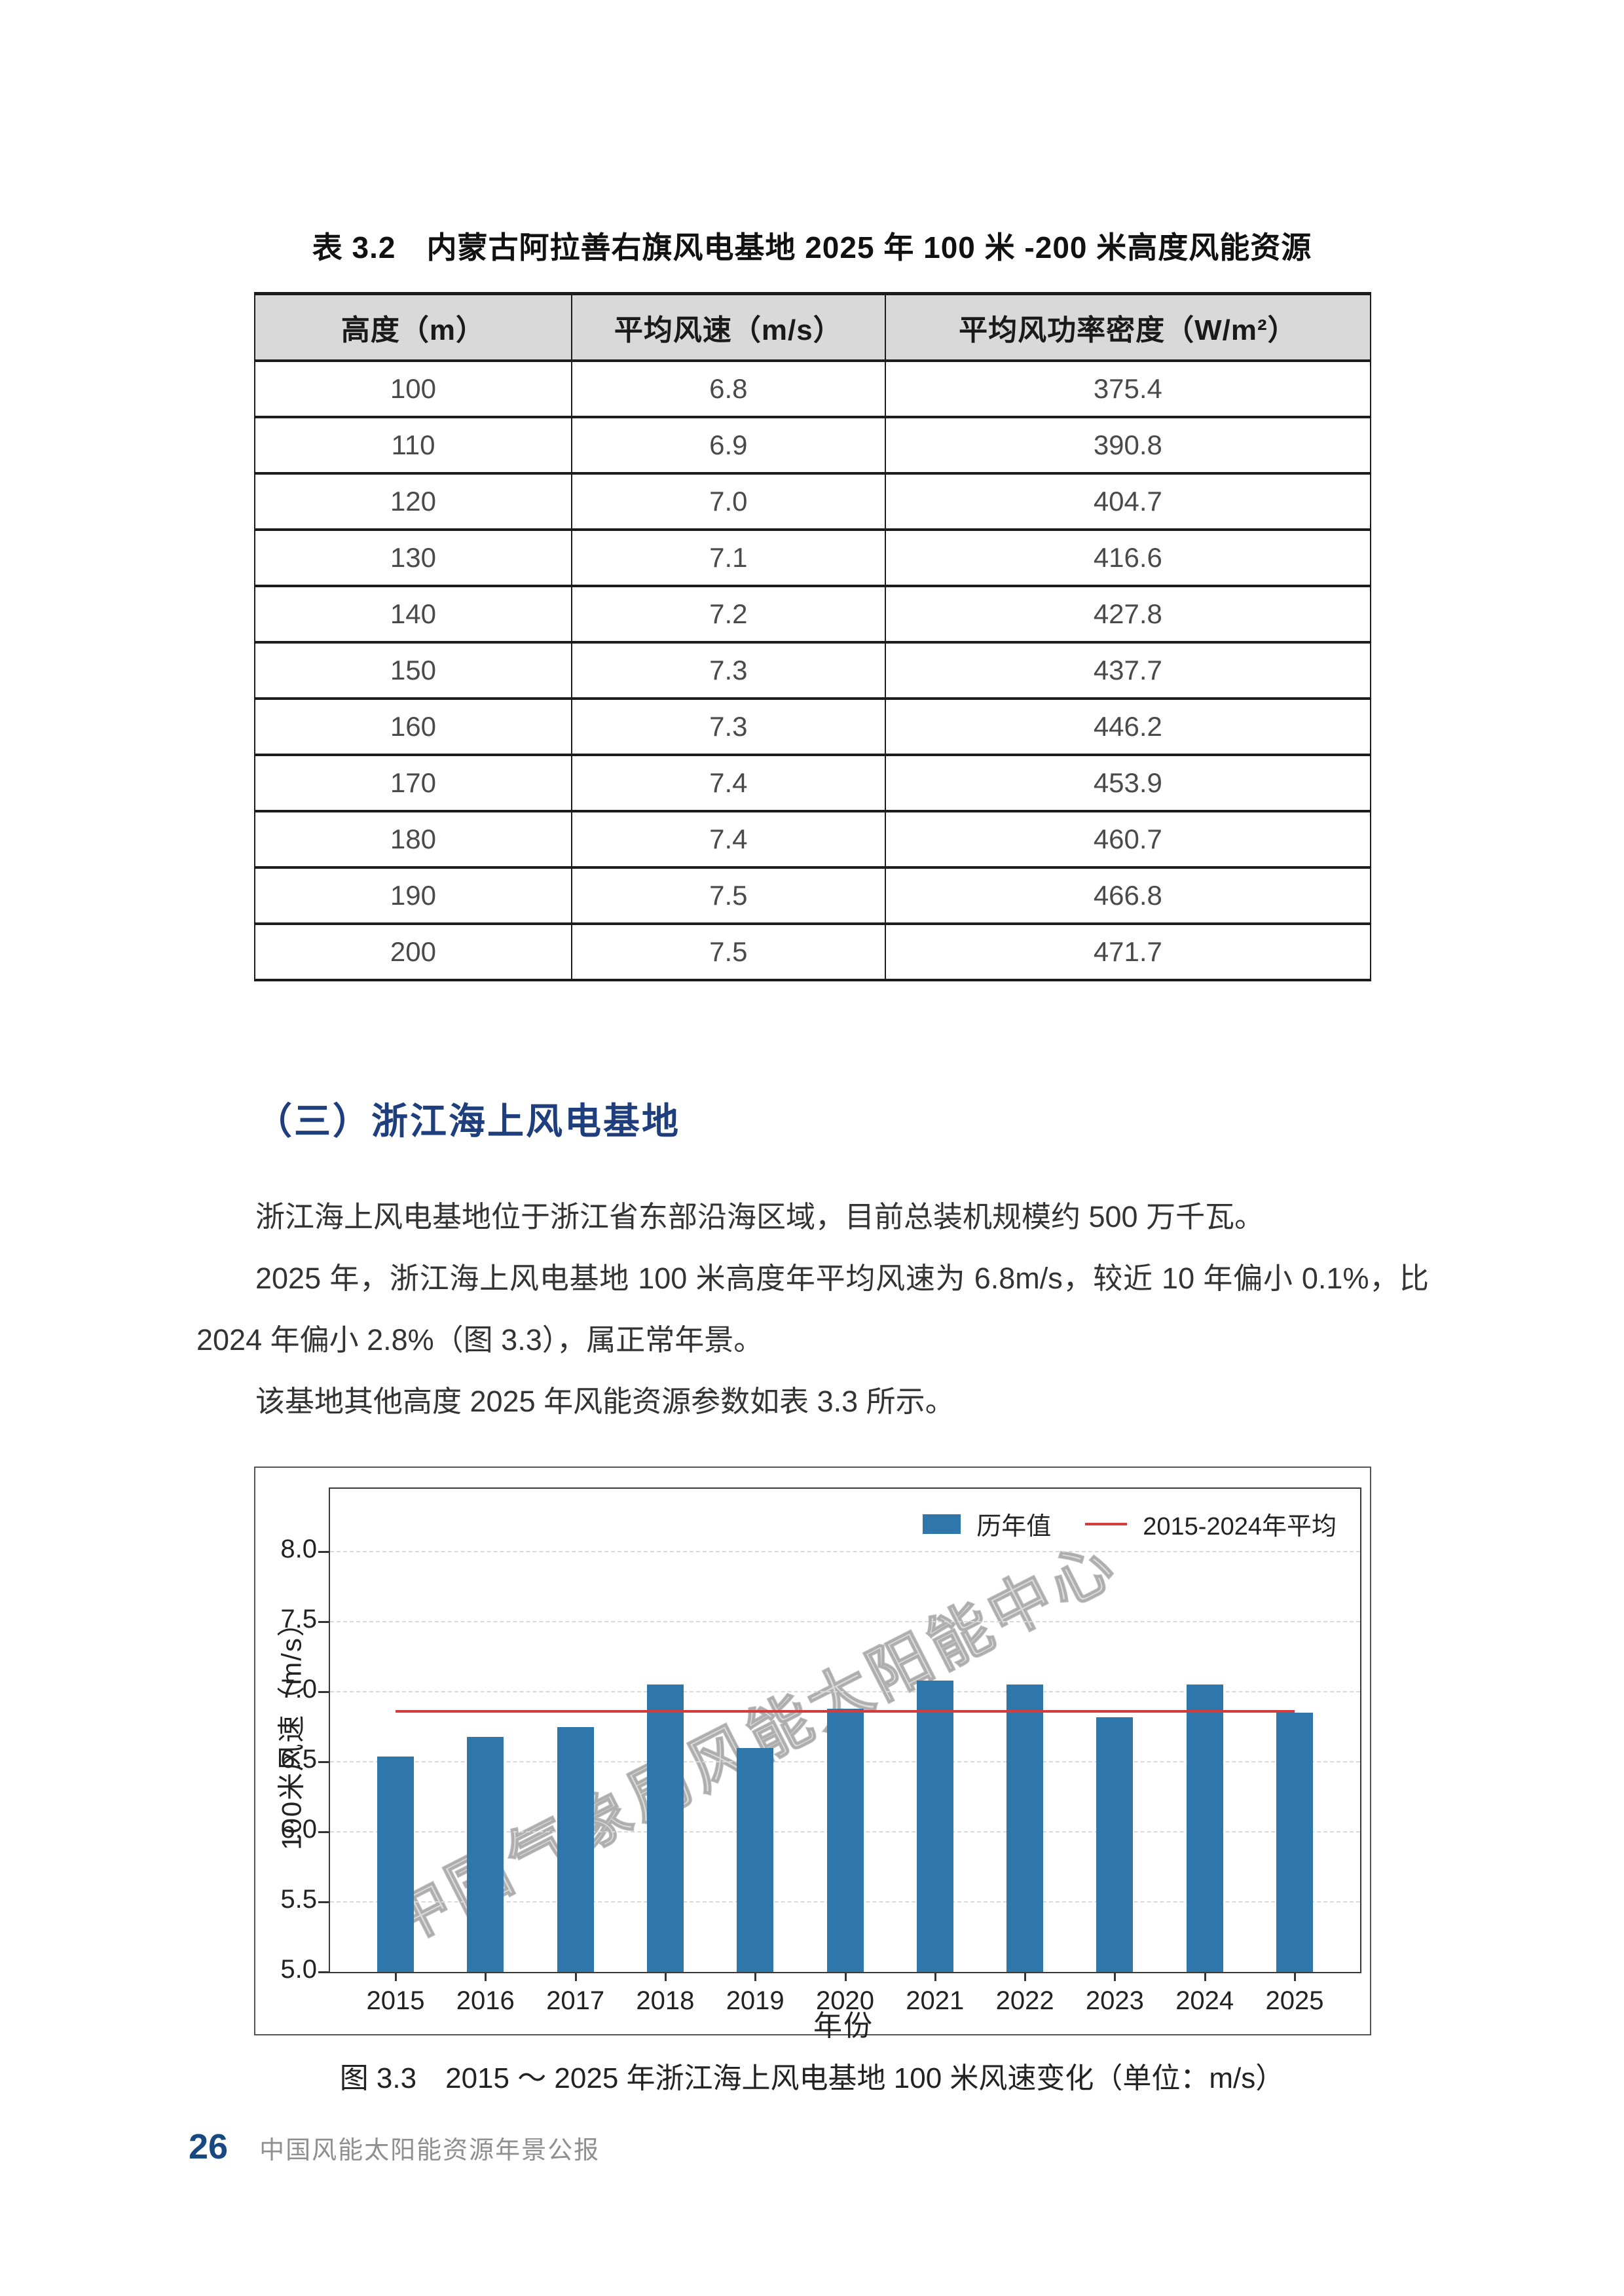  What do you see at coordinates (1128, 951) in the screenshot?
I see `table-cell: 471.7` at bounding box center [1128, 951].